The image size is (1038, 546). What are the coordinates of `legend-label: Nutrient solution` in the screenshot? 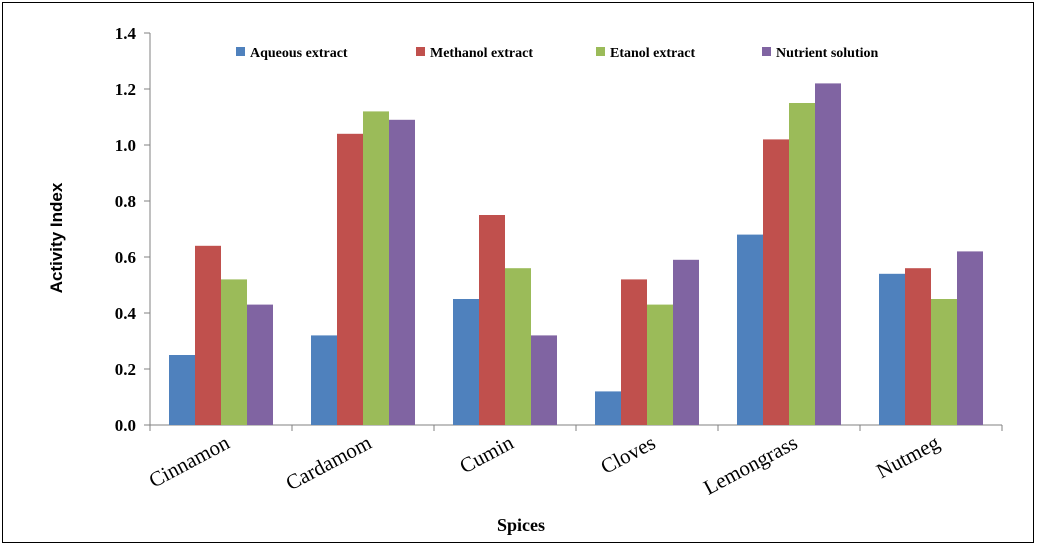 It's located at (827, 53).